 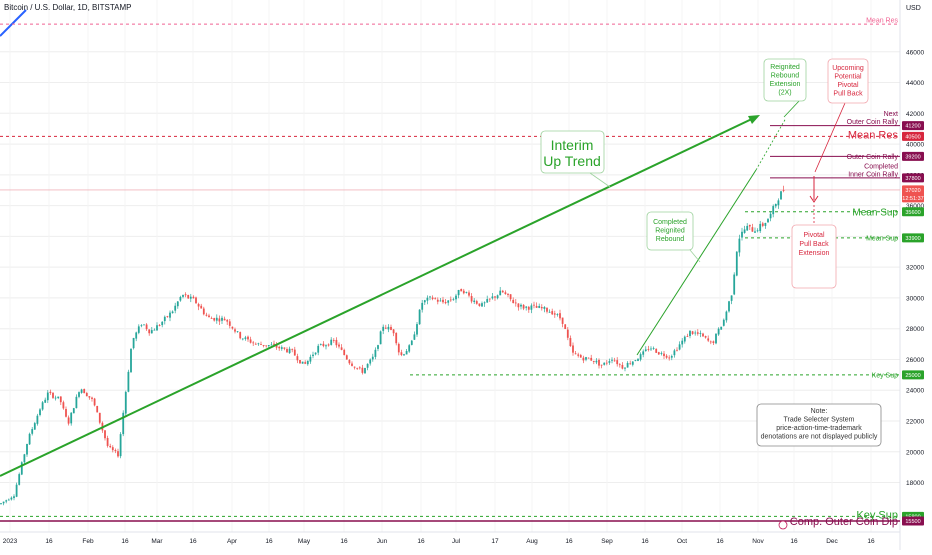 What do you see at coordinates (915, 360) in the screenshot?
I see `y-tick-label: 26000` at bounding box center [915, 360].